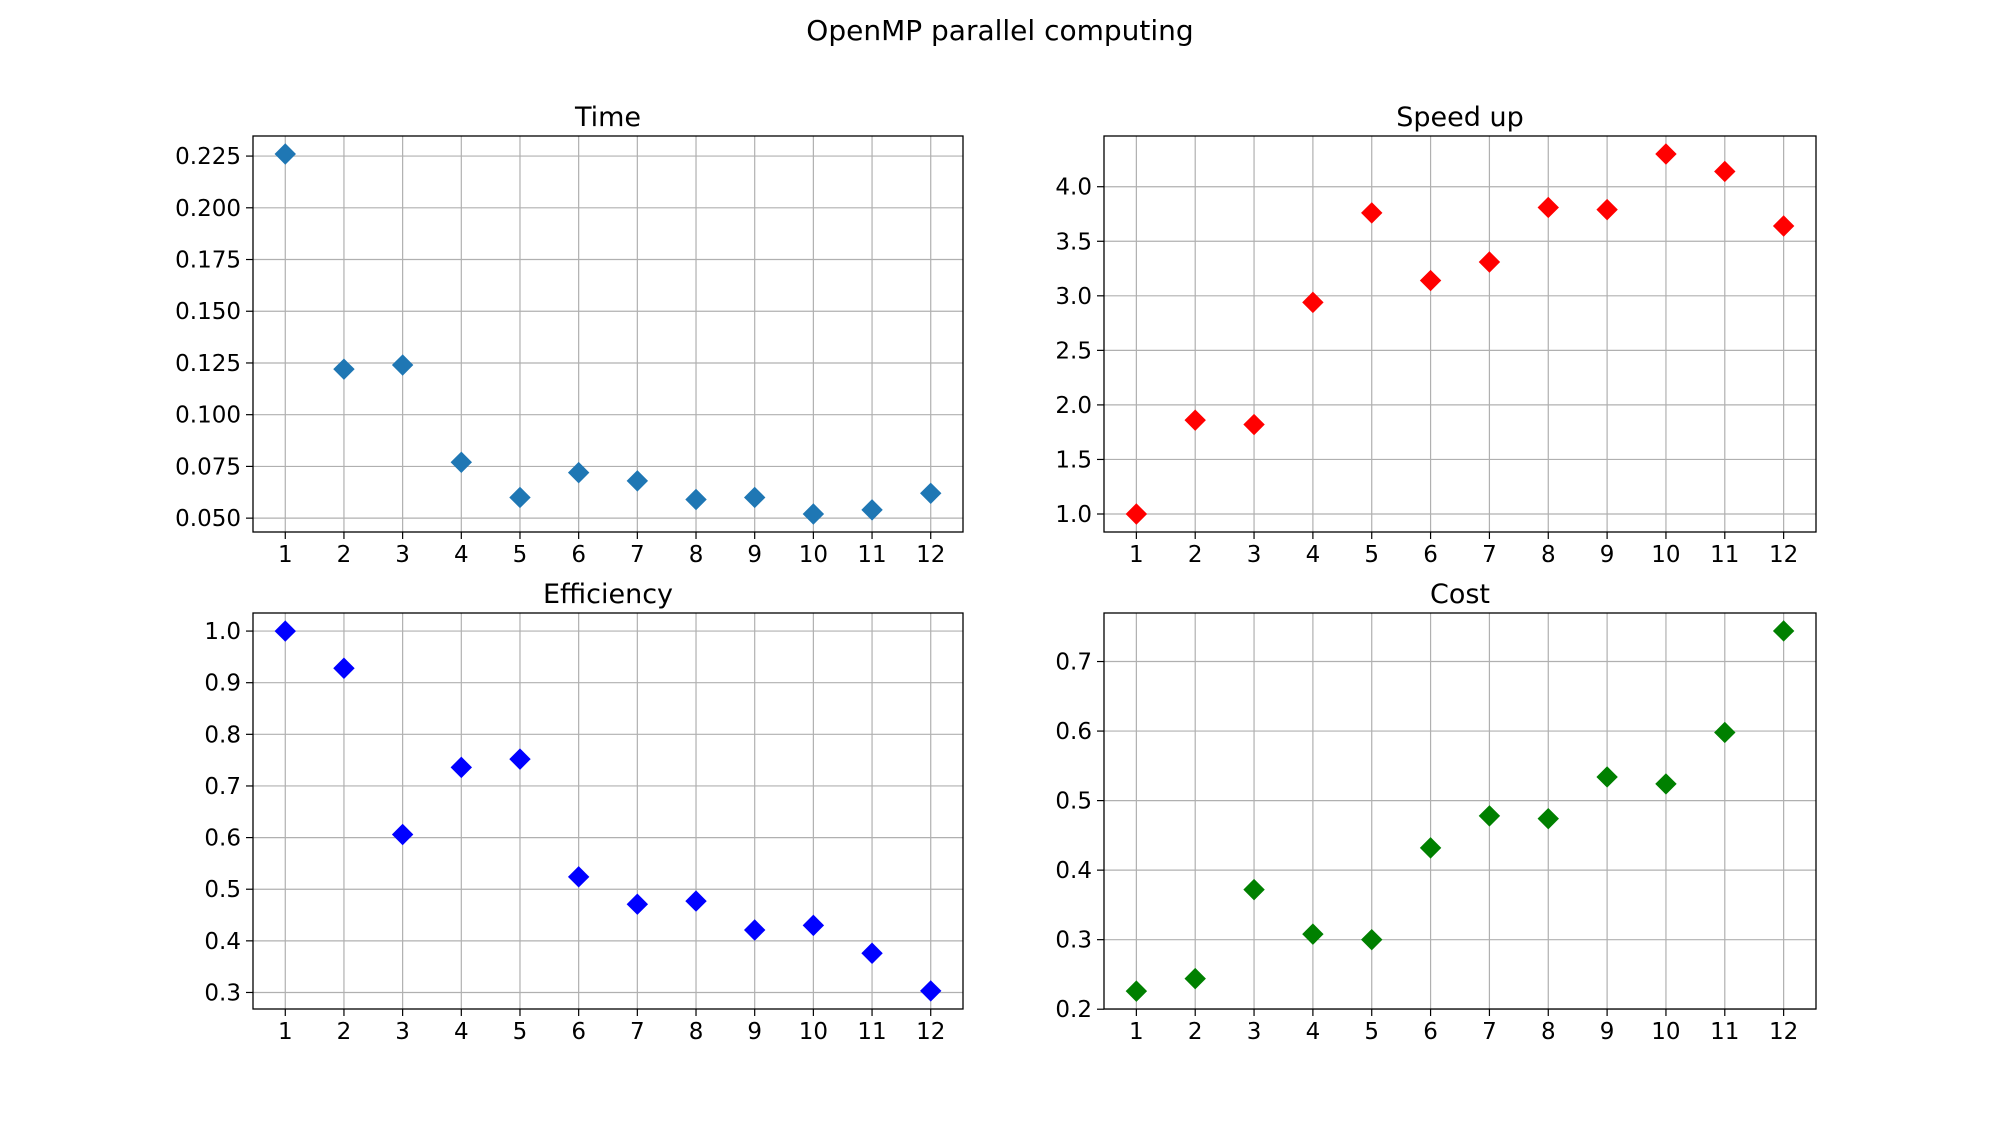 This screenshot has width=2000, height=1125. What do you see at coordinates (222, 890) in the screenshot?
I see `y-tick-label: 0.5` at bounding box center [222, 890].